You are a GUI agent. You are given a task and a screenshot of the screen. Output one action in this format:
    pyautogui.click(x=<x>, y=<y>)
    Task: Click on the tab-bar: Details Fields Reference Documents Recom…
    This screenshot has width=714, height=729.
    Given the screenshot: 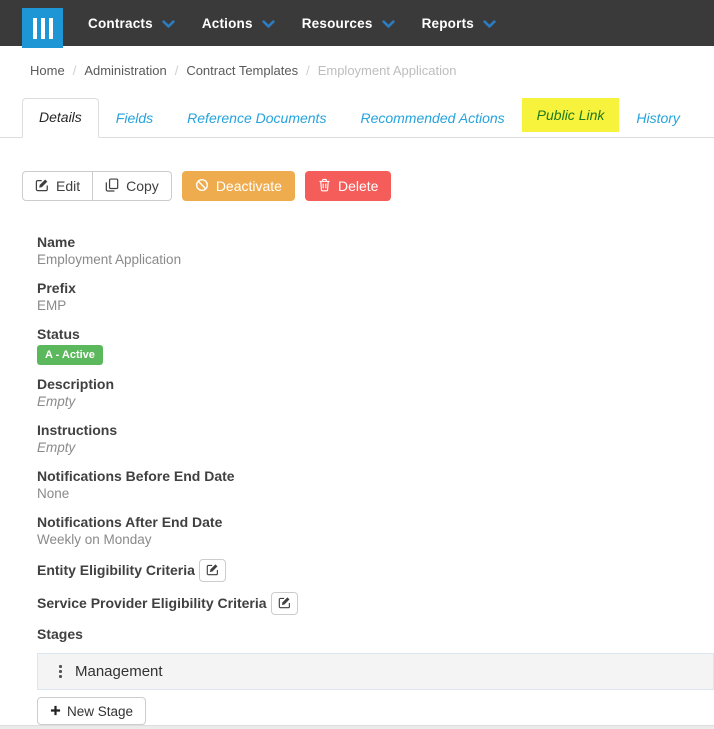 What is the action you would take?
    pyautogui.click(x=357, y=118)
    